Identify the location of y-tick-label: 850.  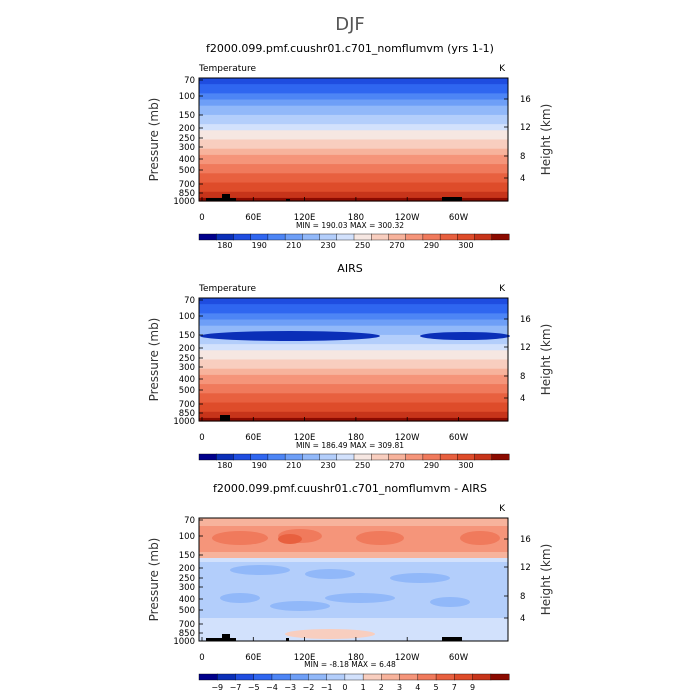
(187, 194).